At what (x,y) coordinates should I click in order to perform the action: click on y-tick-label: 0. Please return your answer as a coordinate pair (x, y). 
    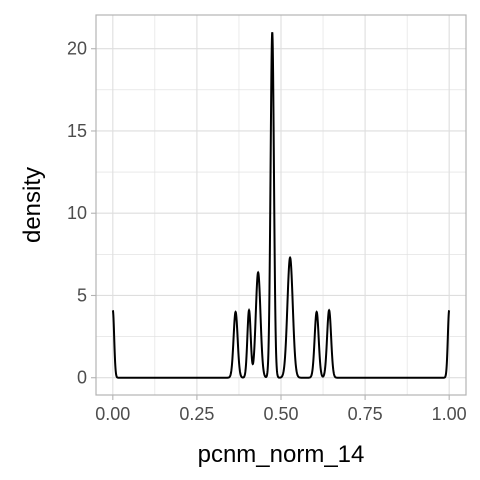
    Looking at the image, I should click on (82, 378).